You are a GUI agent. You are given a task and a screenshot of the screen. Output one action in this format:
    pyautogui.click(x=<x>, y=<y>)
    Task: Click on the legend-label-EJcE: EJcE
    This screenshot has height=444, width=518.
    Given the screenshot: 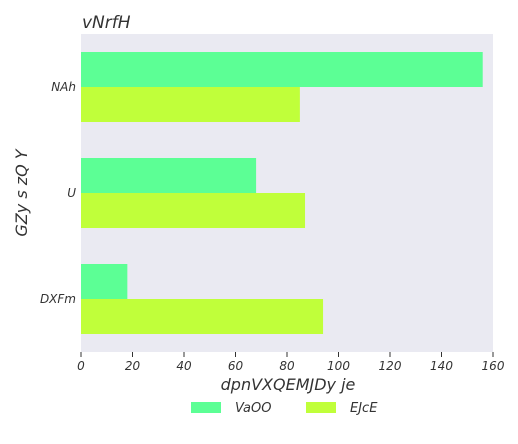 What is the action you would take?
    pyautogui.click(x=364, y=408)
    